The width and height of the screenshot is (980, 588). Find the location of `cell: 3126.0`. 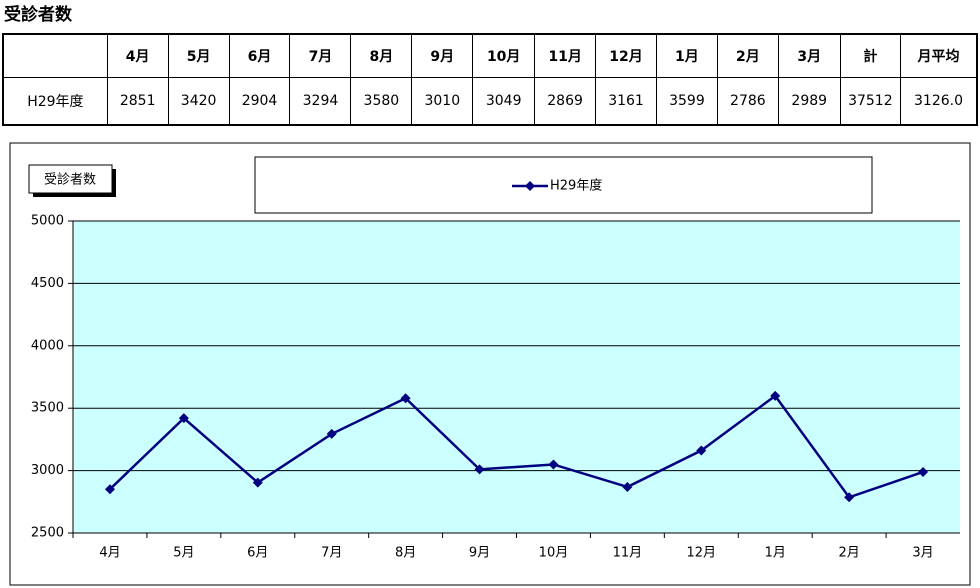

cell: 3126.0 is located at coordinates (939, 101).